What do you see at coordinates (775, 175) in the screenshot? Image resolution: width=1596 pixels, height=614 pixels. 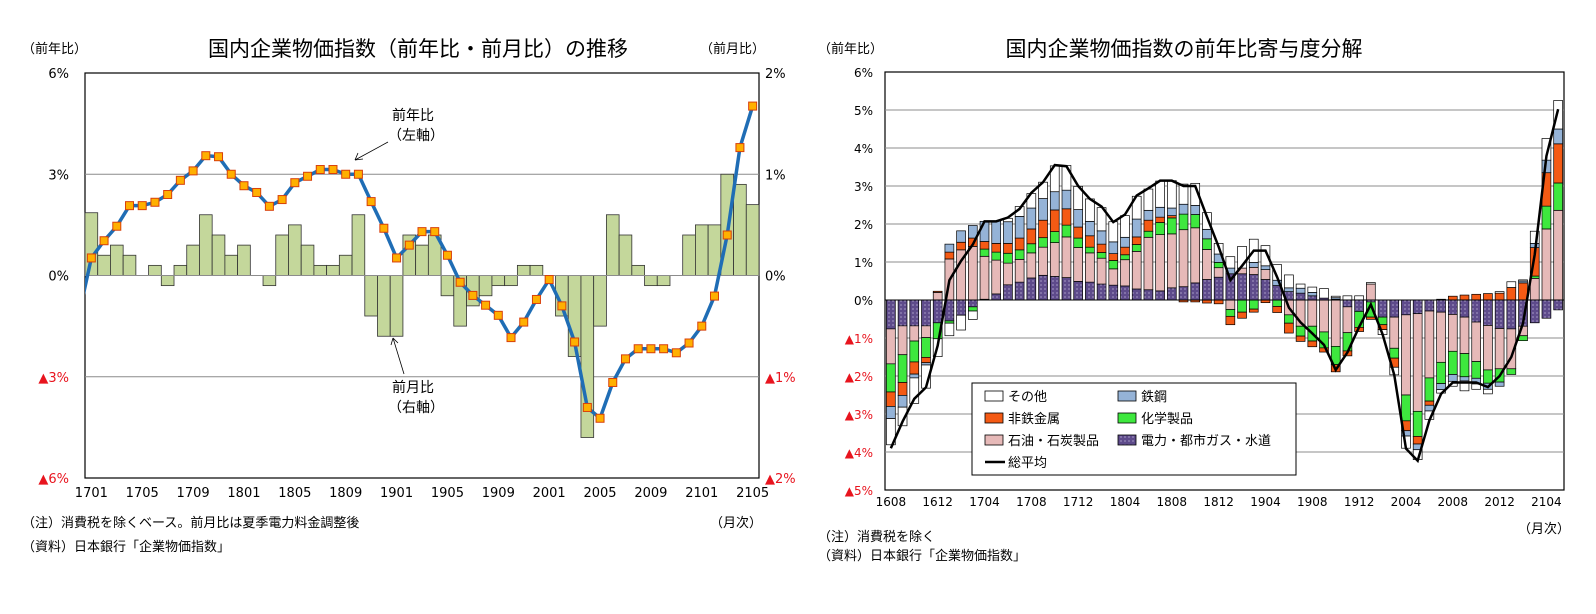 I see `right-axis-tick-label: 1%` at bounding box center [775, 175].